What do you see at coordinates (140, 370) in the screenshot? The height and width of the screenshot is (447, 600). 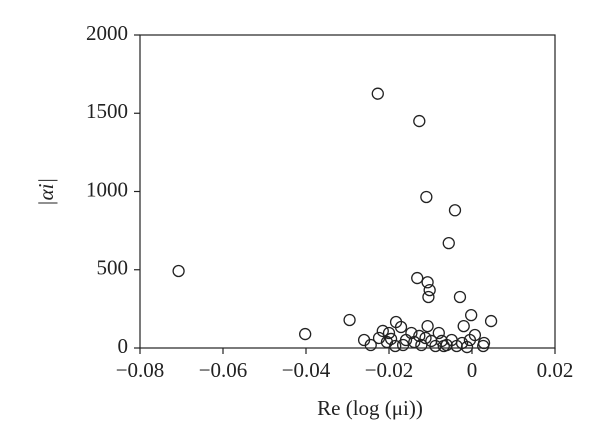 I see `x-tick-label: −0.08` at bounding box center [140, 370].